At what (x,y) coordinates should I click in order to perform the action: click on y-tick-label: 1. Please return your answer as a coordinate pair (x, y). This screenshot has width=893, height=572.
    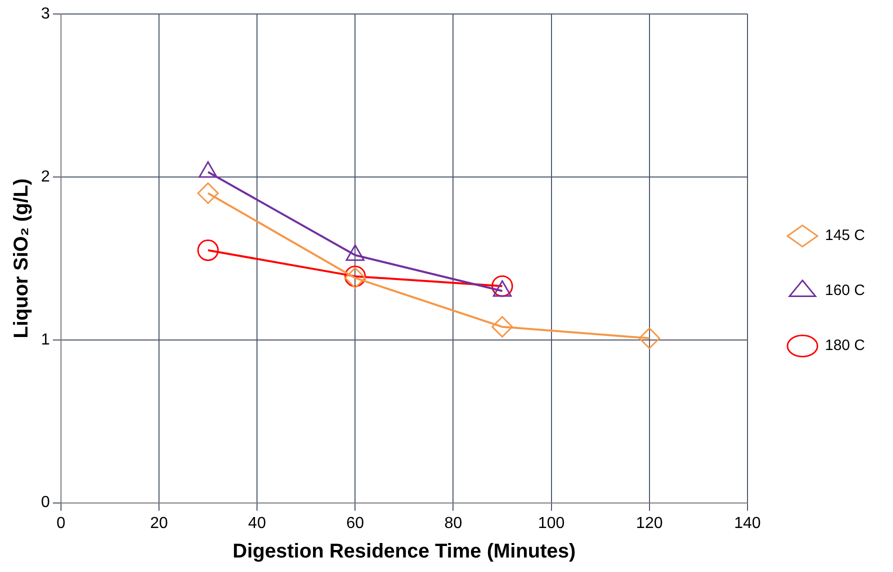
    Looking at the image, I should click on (45, 339).